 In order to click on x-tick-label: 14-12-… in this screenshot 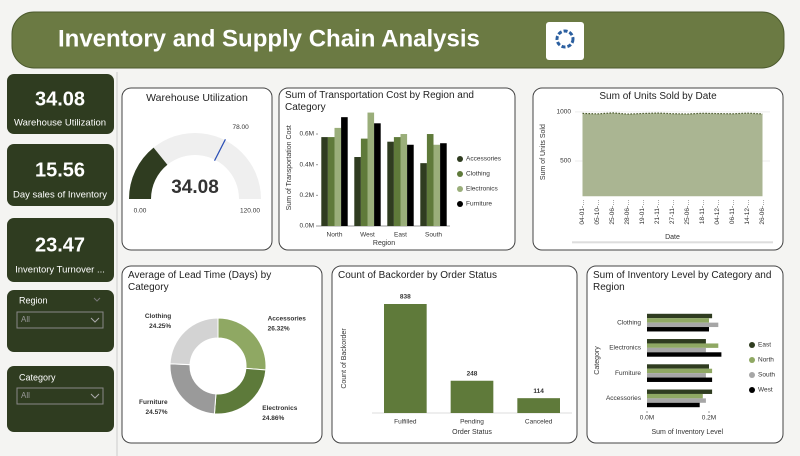, I will do `click(747, 211)`.